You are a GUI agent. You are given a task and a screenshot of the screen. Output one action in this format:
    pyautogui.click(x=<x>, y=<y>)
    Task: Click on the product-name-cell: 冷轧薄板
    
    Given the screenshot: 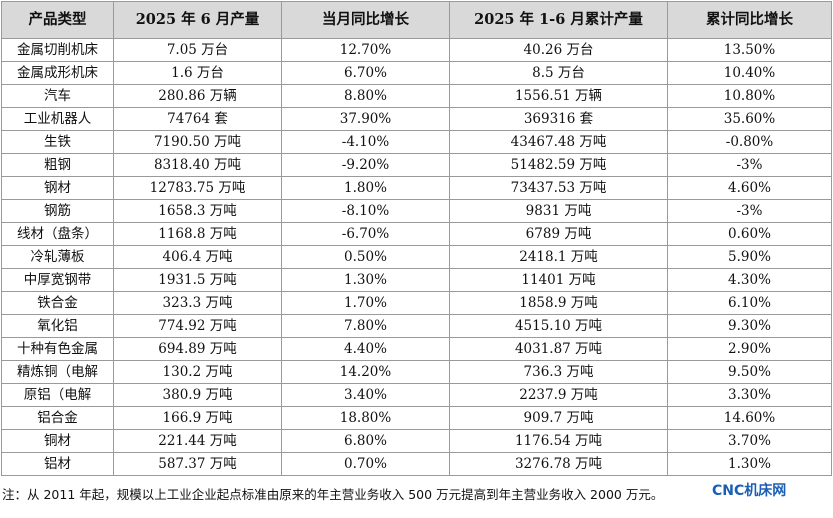 What is the action you would take?
    pyautogui.click(x=57, y=257)
    